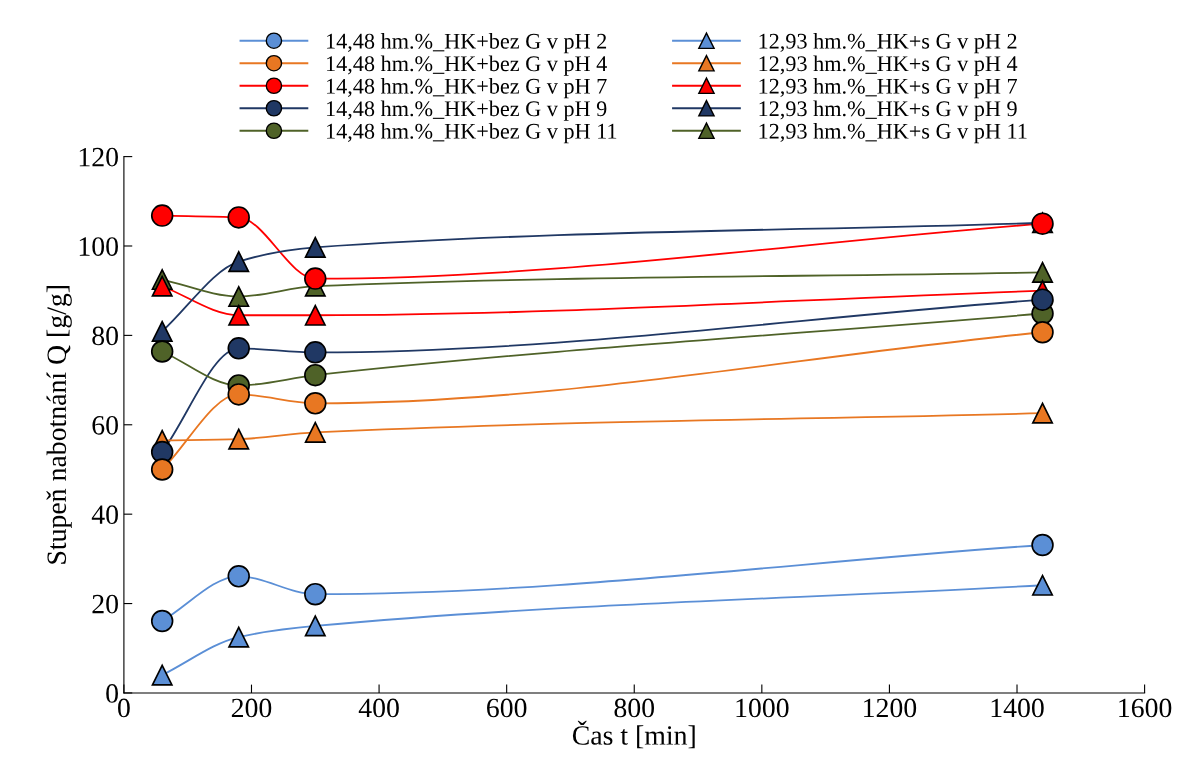 This screenshot has width=1180, height=783. Describe the element at coordinates (893, 133) in the screenshot. I see `legend-label: 12,93 hm.%_HK+s G v pH 11` at that location.